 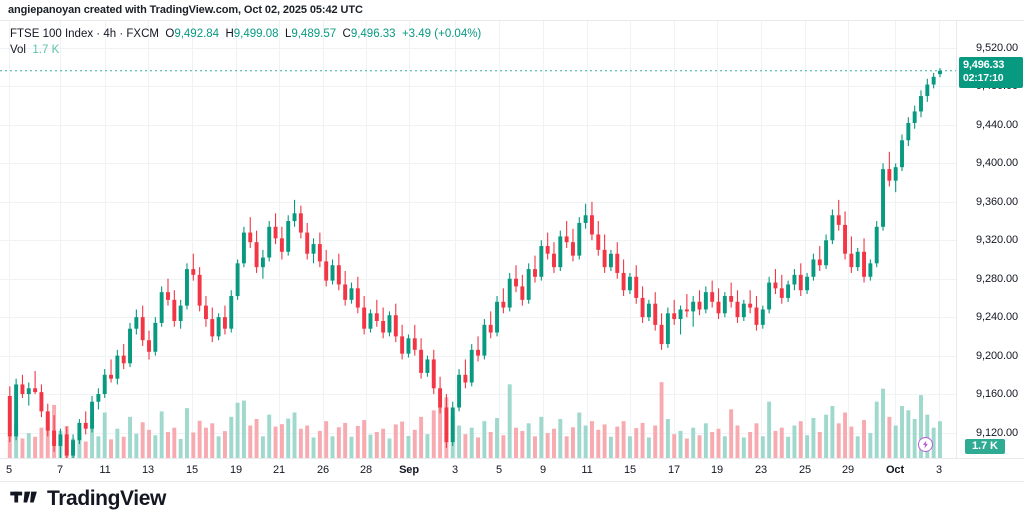 I want to click on current-price-value: 9,496.33, so click(x=984, y=64).